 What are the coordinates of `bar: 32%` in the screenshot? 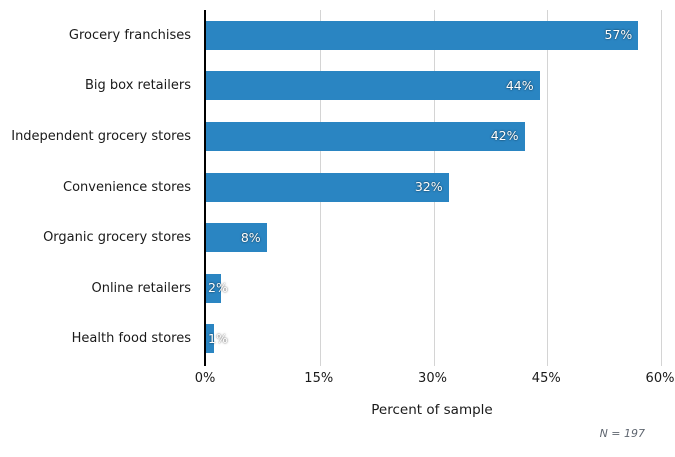 It's located at (327, 187).